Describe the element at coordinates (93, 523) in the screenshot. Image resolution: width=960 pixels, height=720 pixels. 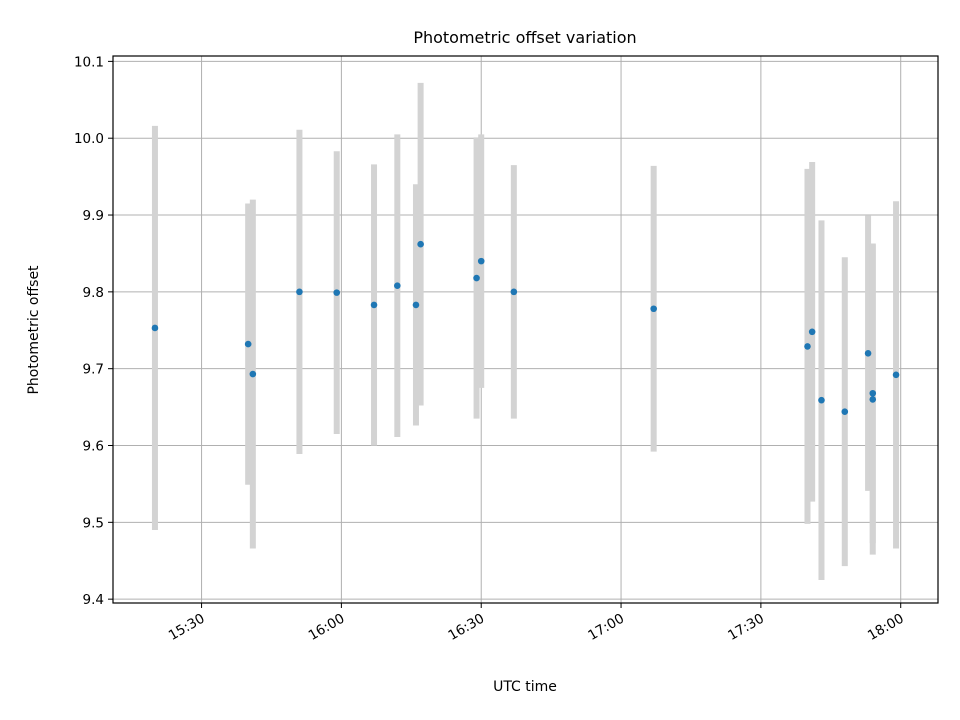
I see `y-tick-label: 9.5` at that location.